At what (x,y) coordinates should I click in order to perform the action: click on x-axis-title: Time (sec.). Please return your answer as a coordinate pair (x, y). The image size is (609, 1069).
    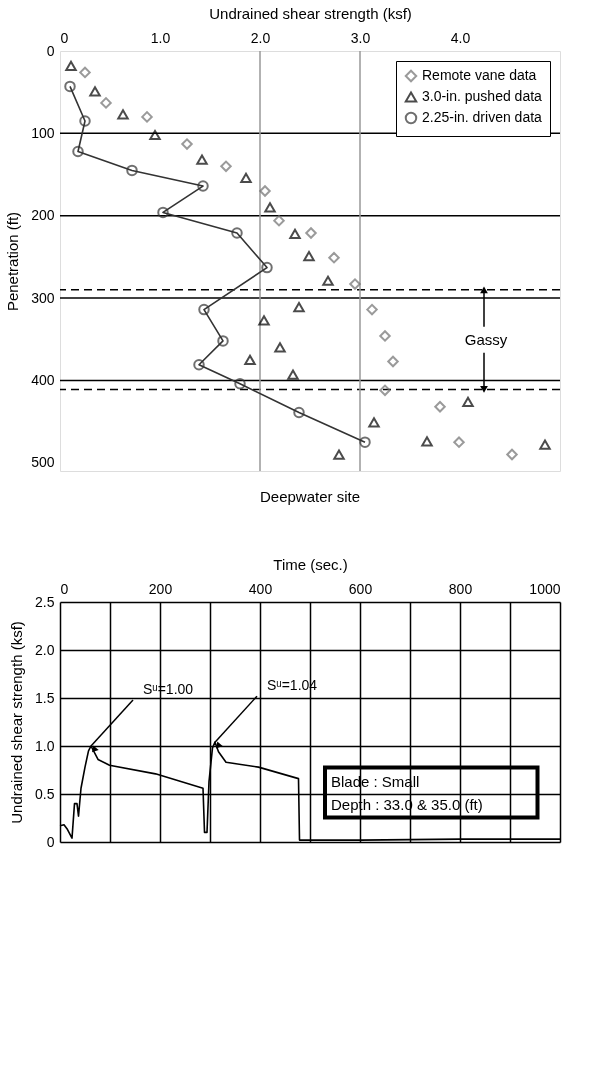
    Looking at the image, I should click on (310, 564).